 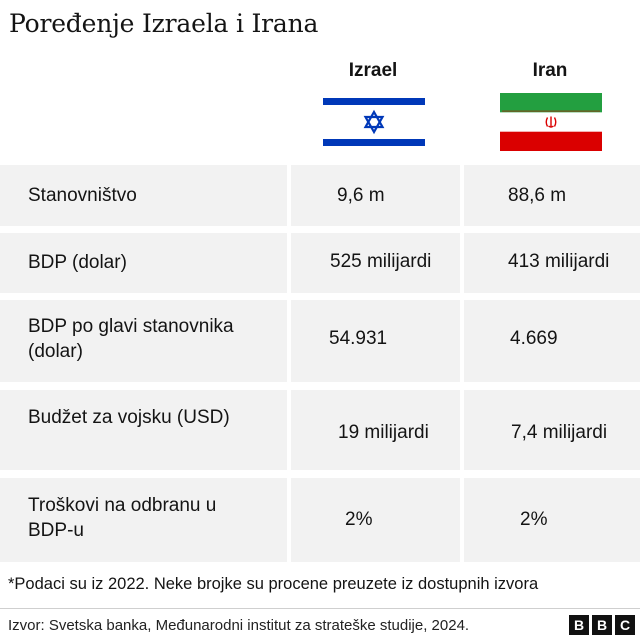 I want to click on value-iran: 2%, so click(x=534, y=519).